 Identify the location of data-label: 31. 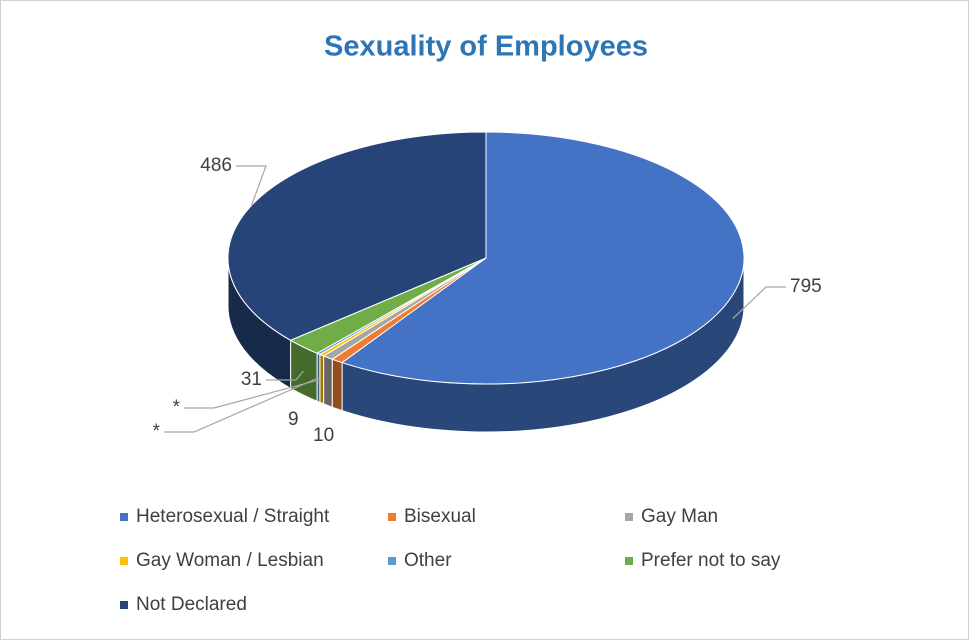
(251, 379).